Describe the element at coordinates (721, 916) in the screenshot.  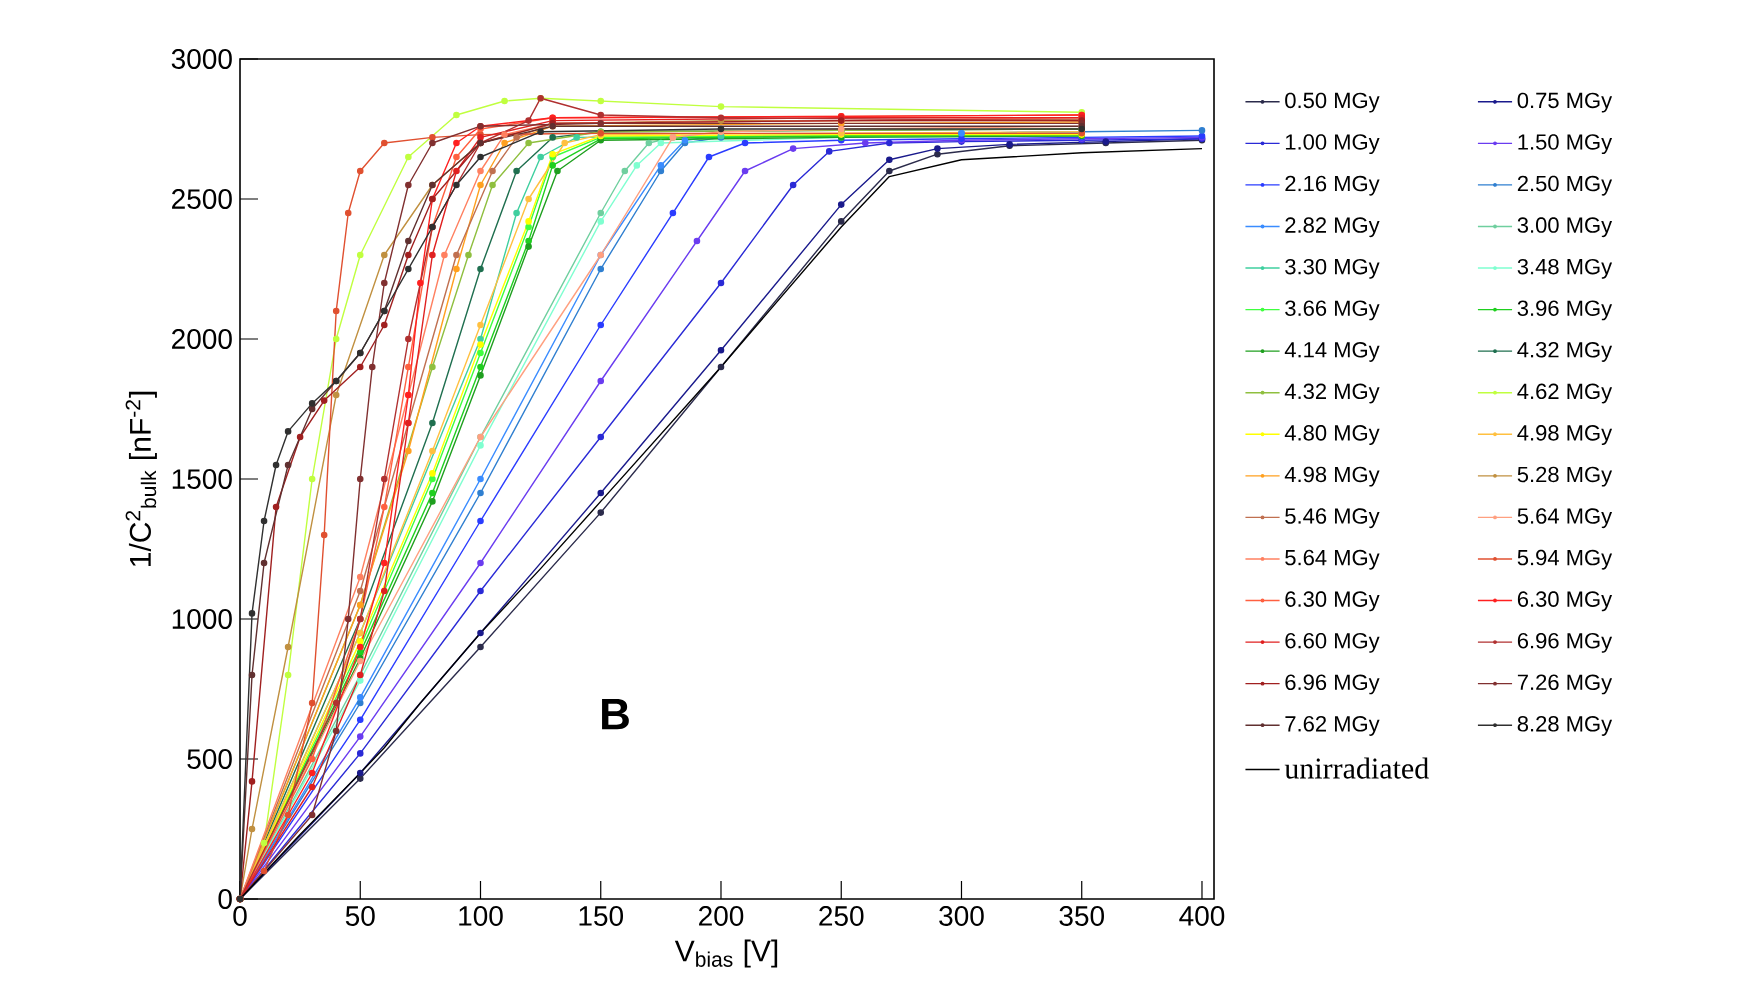
I see `x-tick-label: 200` at that location.